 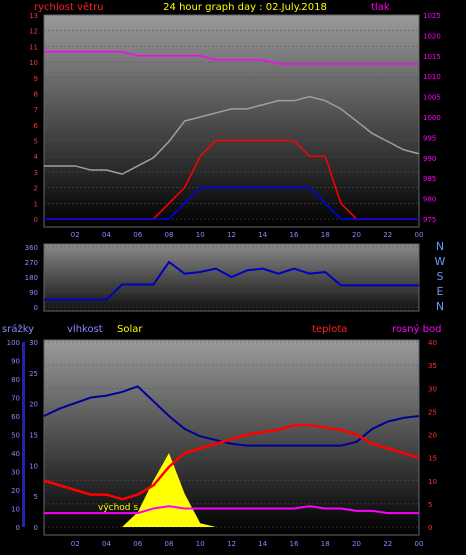 I want to click on humidity-tick-label: 20, so click(x=33, y=405).